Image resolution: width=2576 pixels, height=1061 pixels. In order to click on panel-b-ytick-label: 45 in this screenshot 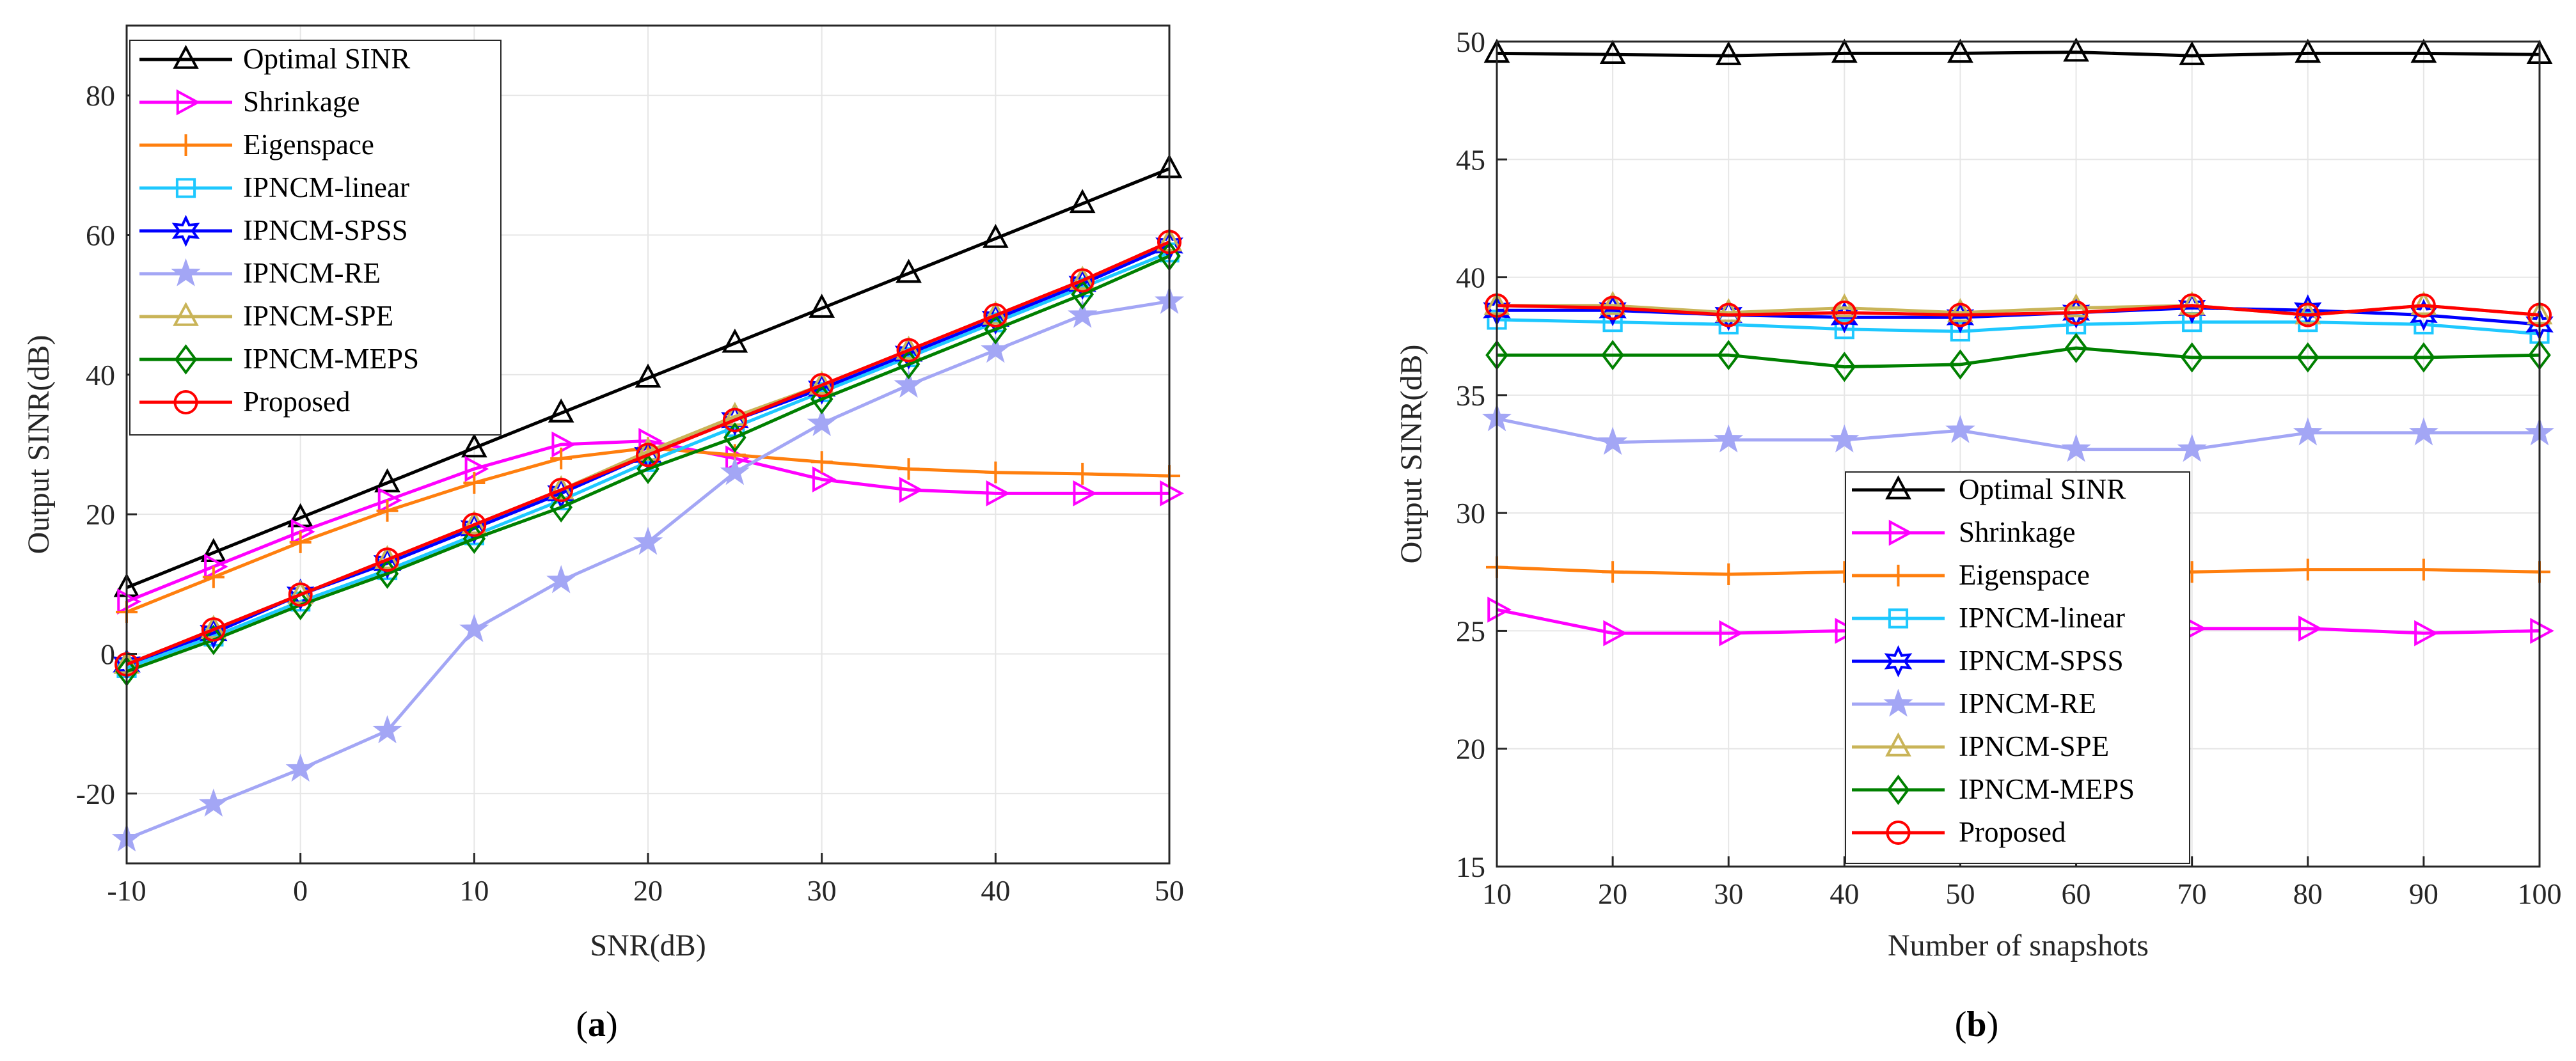, I will do `click(1470, 159)`.